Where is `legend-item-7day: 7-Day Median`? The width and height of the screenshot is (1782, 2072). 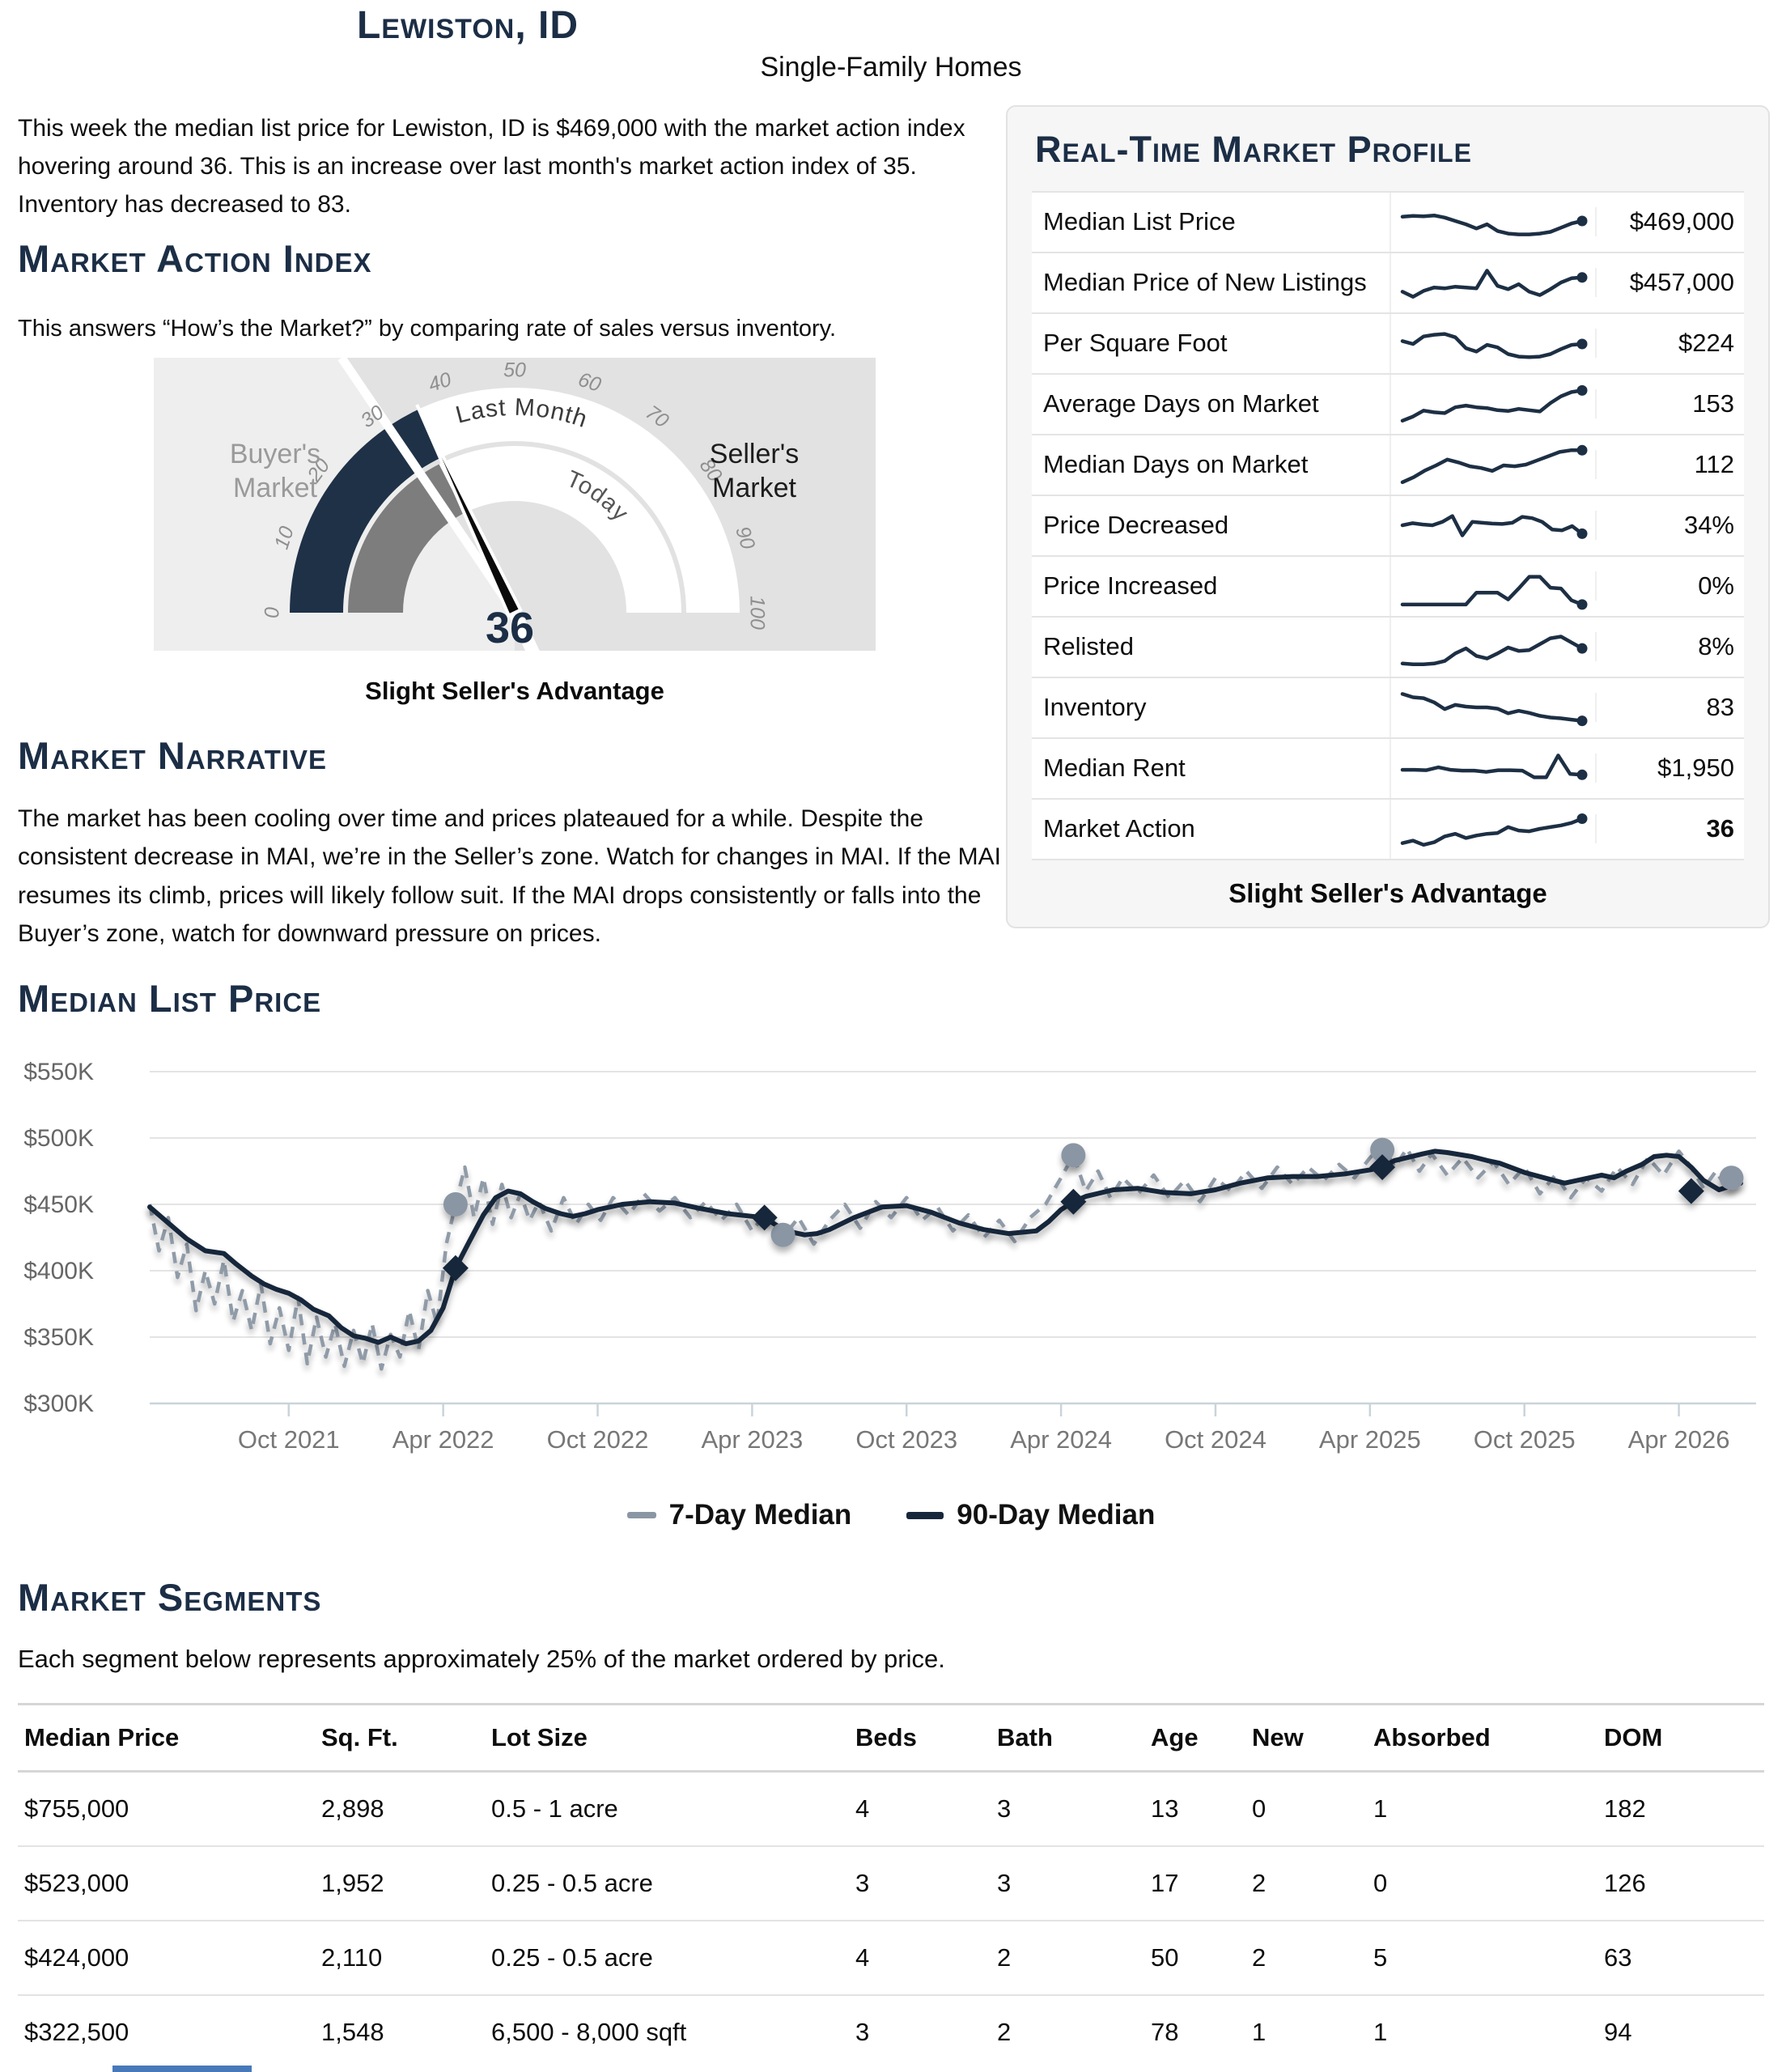 legend-item-7day: 7-Day Median is located at coordinates (739, 1515).